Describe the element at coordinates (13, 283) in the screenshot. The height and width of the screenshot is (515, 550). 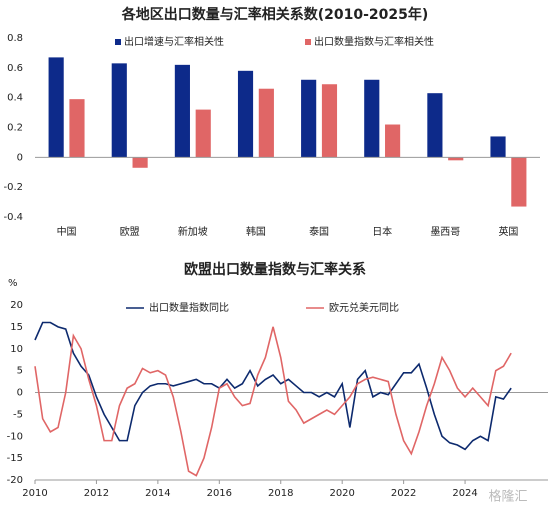
I see `y-axis-label: %` at that location.